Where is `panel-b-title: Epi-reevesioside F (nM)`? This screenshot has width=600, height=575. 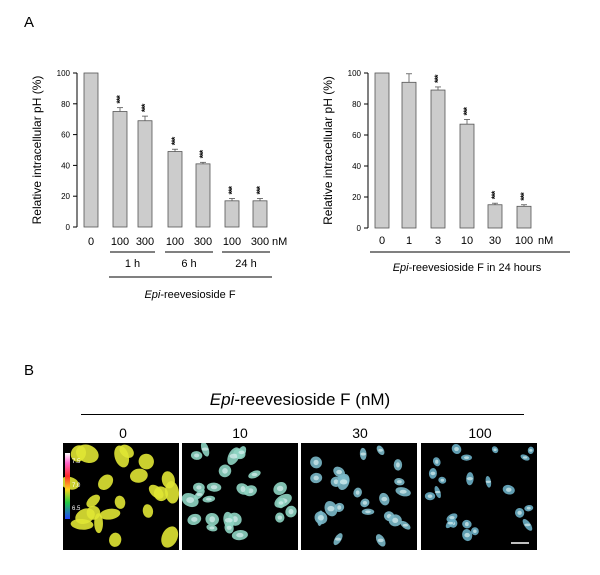 panel-b-title: Epi-reevesioside F (nM) is located at coordinates (300, 400).